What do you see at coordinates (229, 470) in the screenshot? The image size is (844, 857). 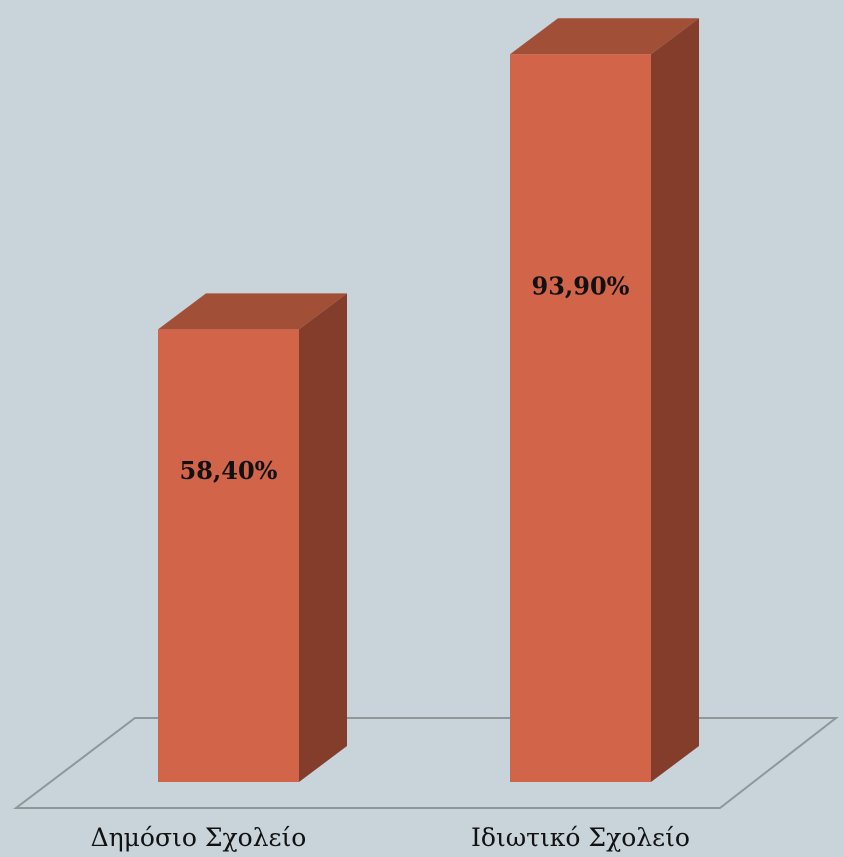 I see `bar-value-label: 58,40%` at bounding box center [229, 470].